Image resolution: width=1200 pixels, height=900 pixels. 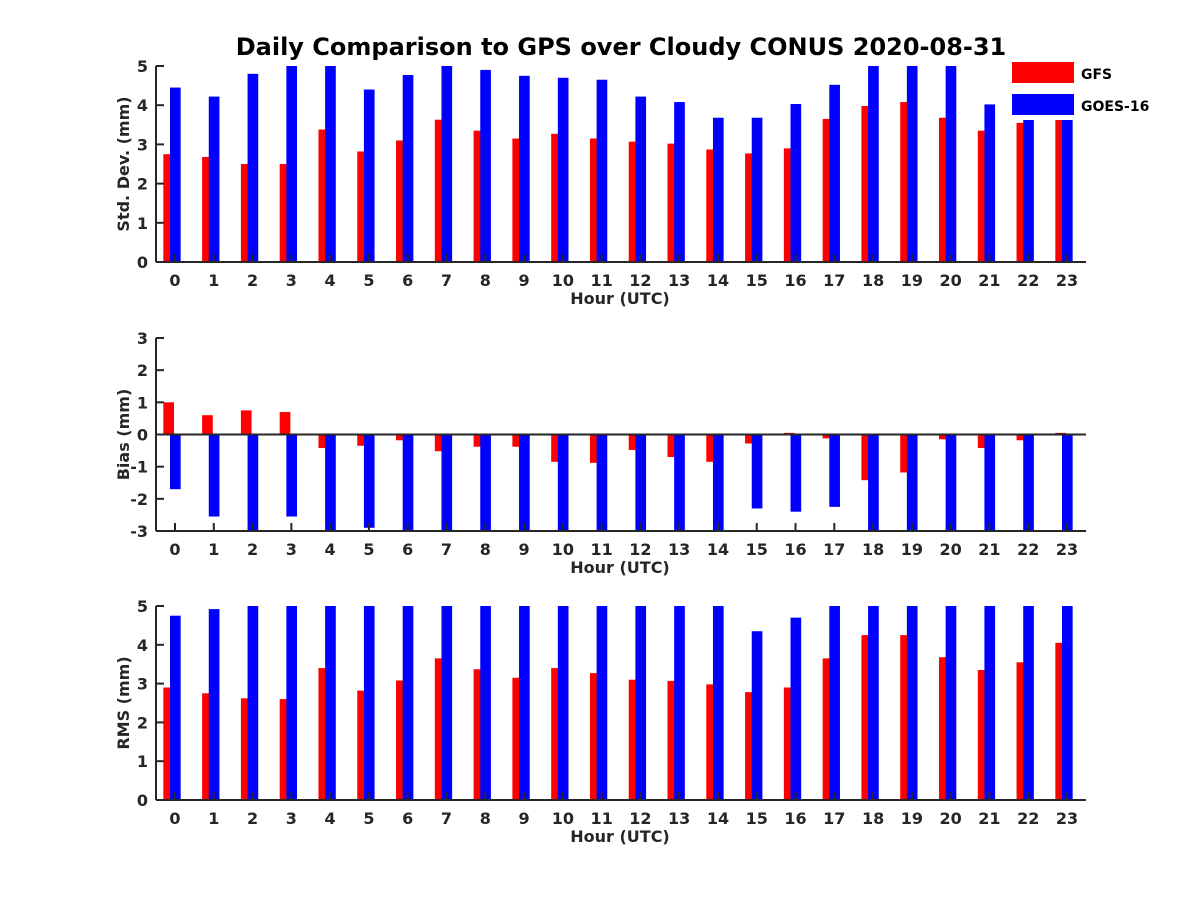 I want to click on rms-ytick-label: 1, so click(x=142, y=761).